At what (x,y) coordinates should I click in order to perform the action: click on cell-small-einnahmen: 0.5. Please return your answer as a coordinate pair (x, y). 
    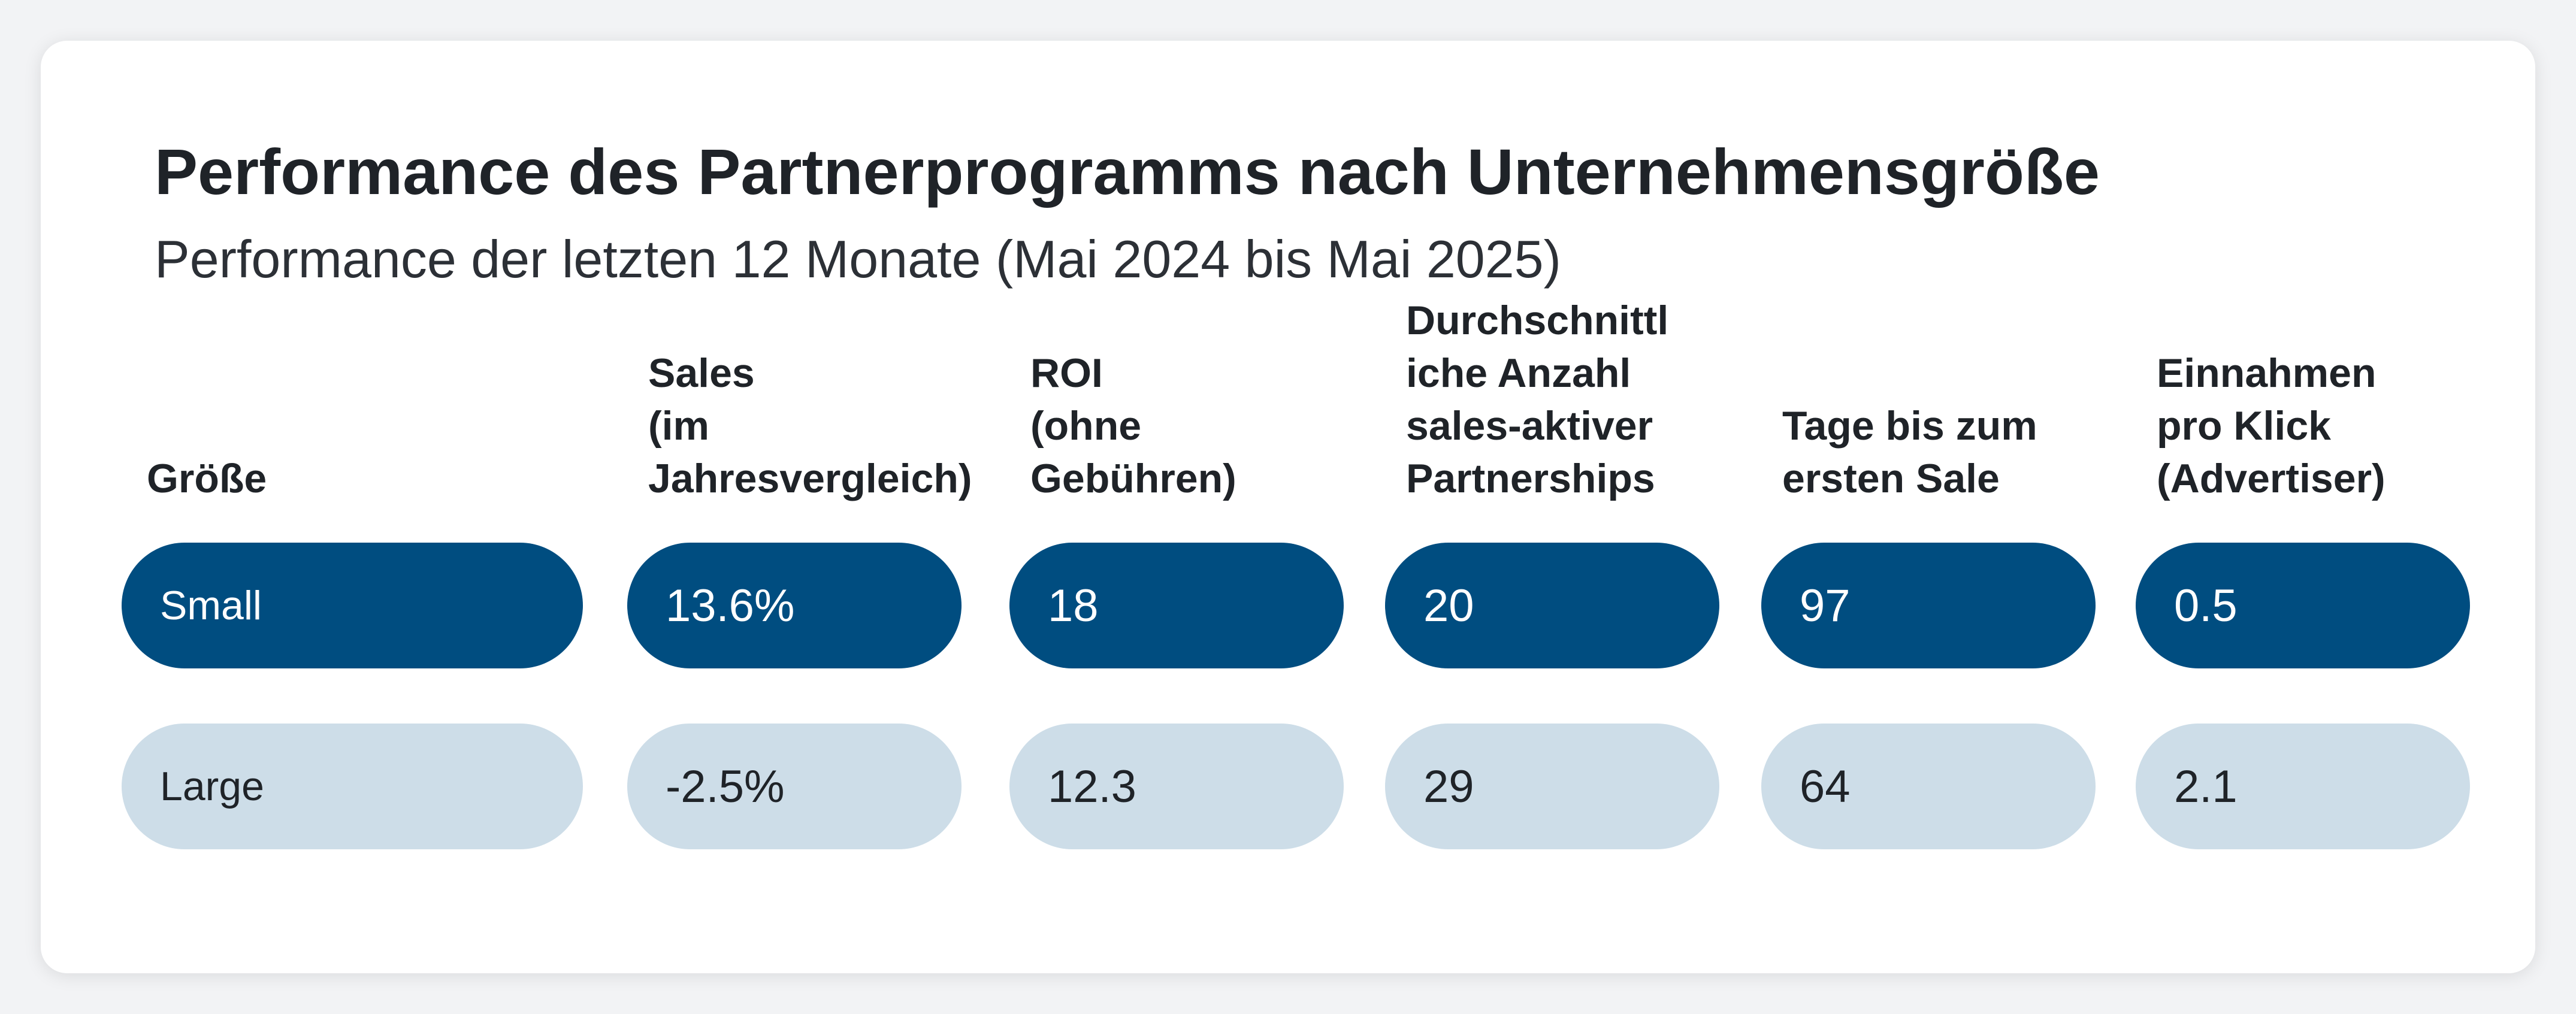
    Looking at the image, I should click on (2303, 605).